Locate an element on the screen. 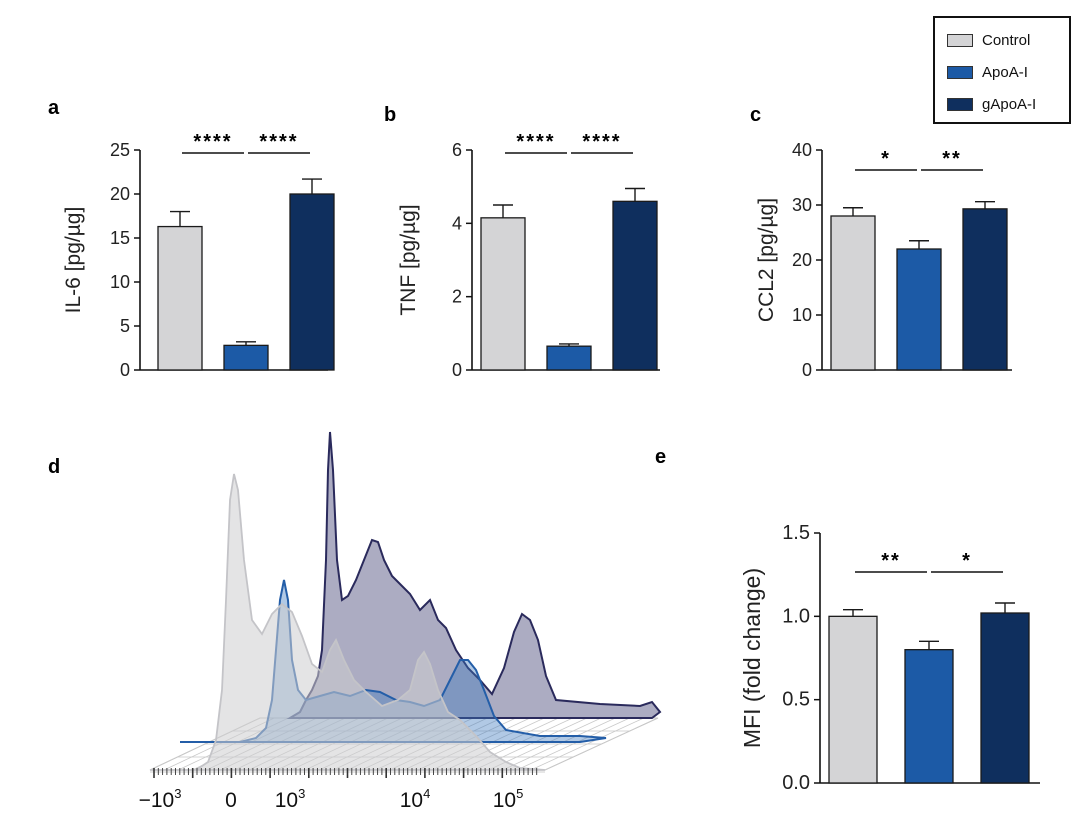 Image resolution: width=1080 pixels, height=840 pixels. d-x-tick-label: −103 is located at coordinates (160, 799).